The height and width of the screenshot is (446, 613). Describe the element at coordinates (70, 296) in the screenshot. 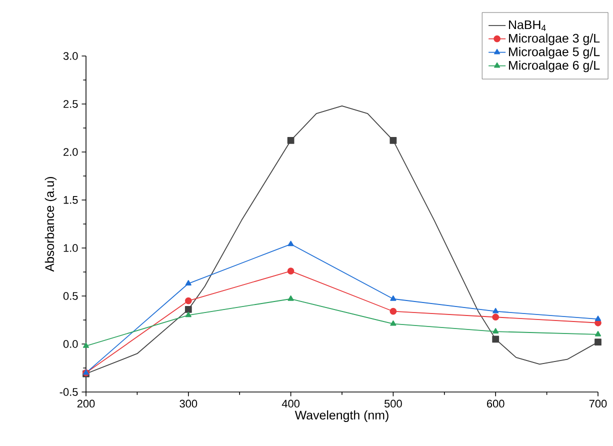

I see `y-tick-label: 0.5` at that location.